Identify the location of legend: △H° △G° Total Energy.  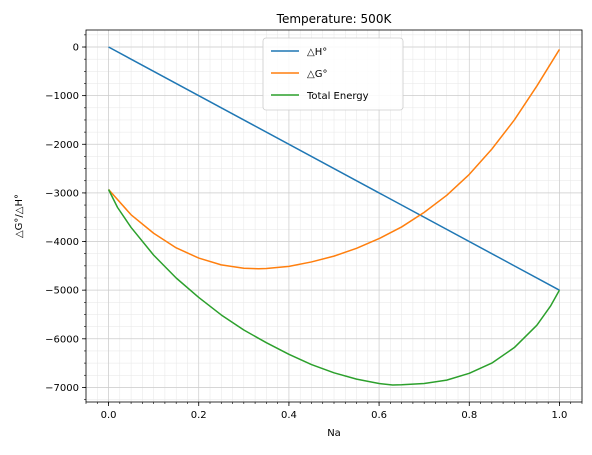
(333, 74).